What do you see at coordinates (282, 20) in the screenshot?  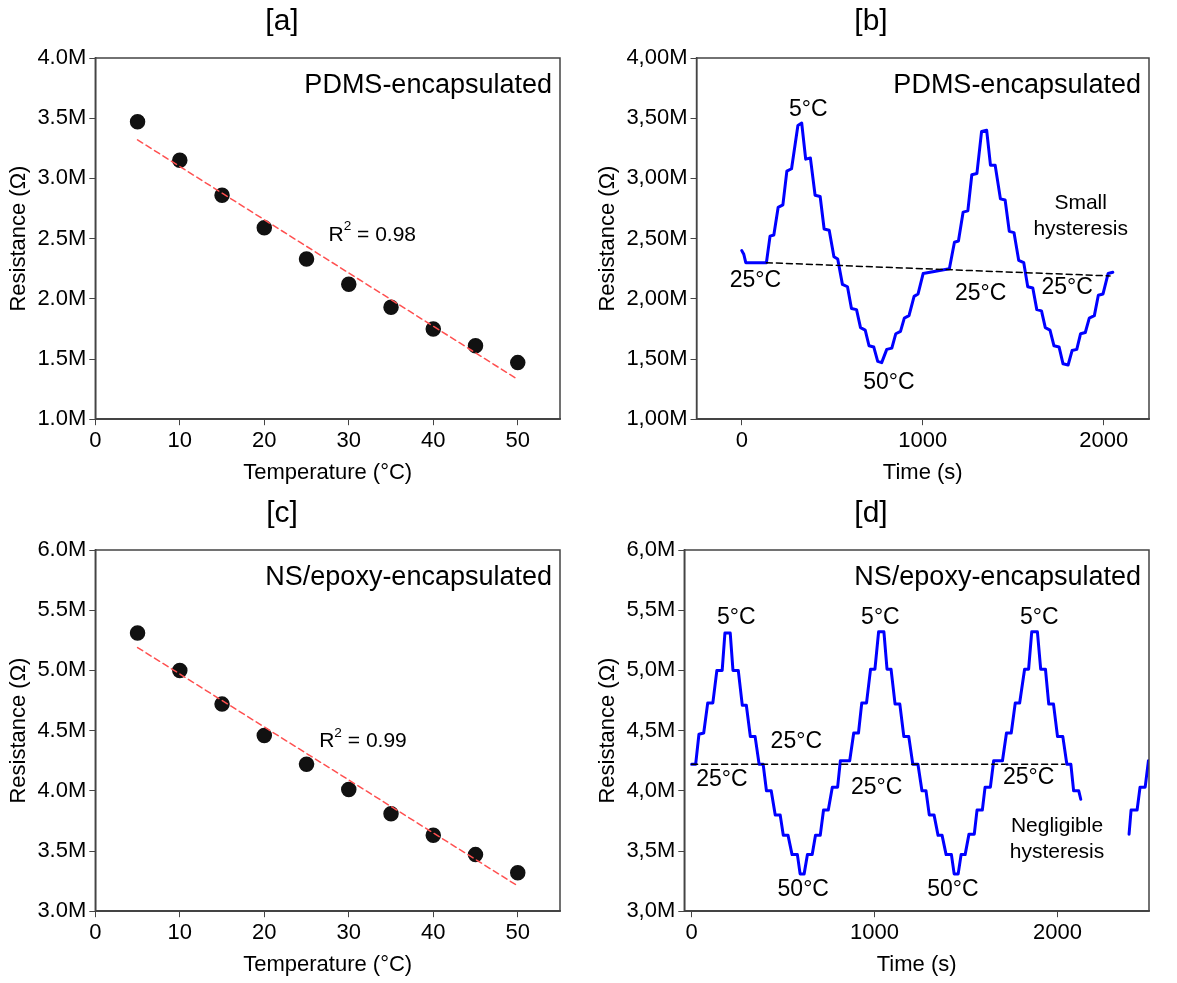 I see `chart-title: [a]` at bounding box center [282, 20].